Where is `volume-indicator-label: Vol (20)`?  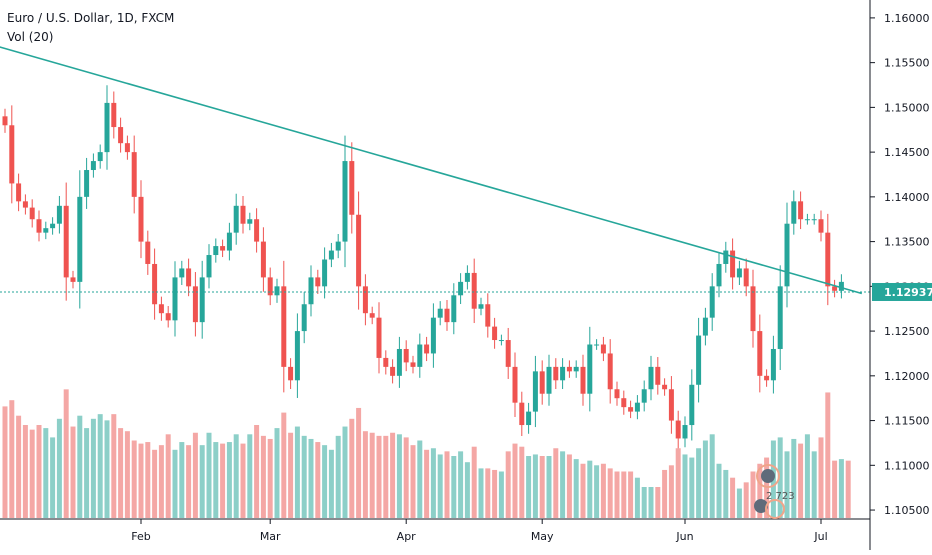 volume-indicator-label: Vol (20) is located at coordinates (30, 37).